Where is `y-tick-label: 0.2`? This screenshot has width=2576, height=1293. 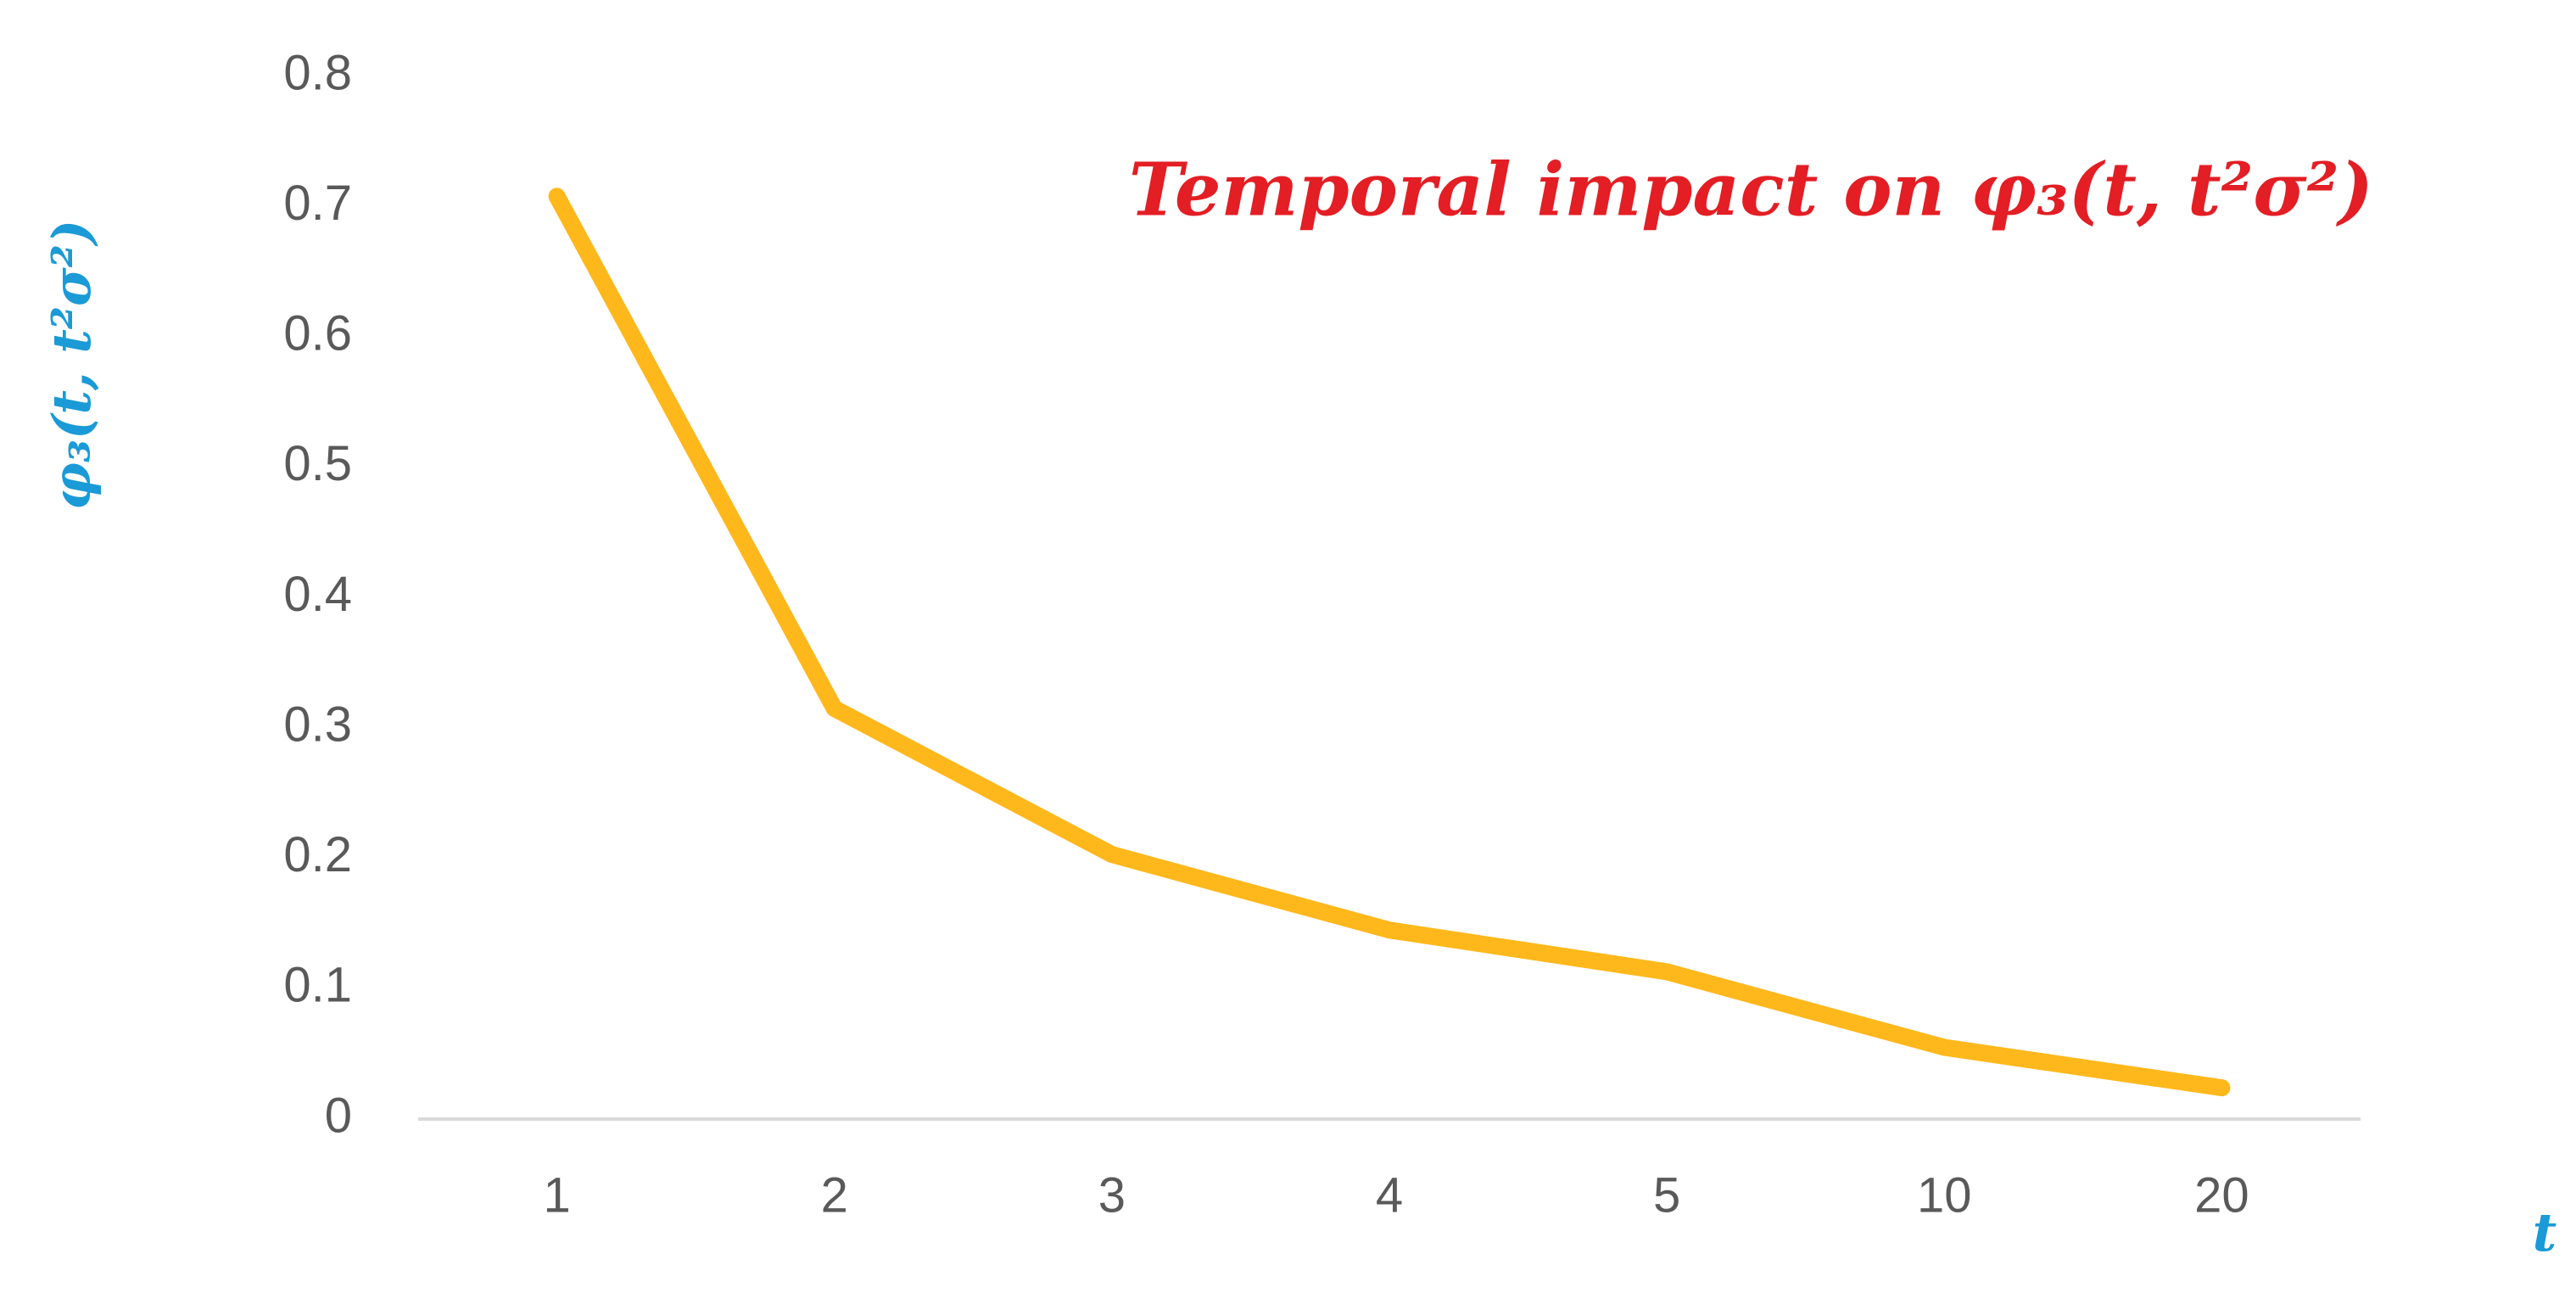
y-tick-label: 0.2 is located at coordinates (317, 854).